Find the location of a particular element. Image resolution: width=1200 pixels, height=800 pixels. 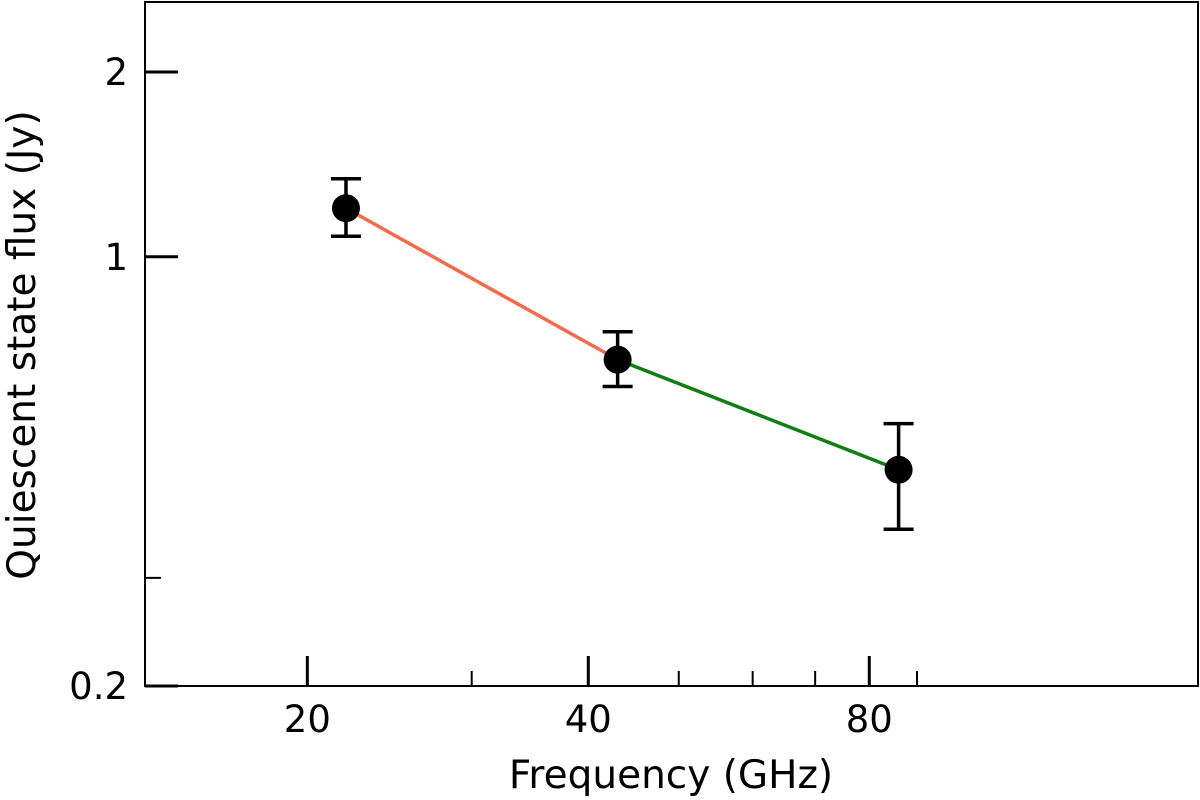

y-axis-label: Quiescent state flux (Jy) is located at coordinates (22, 344).